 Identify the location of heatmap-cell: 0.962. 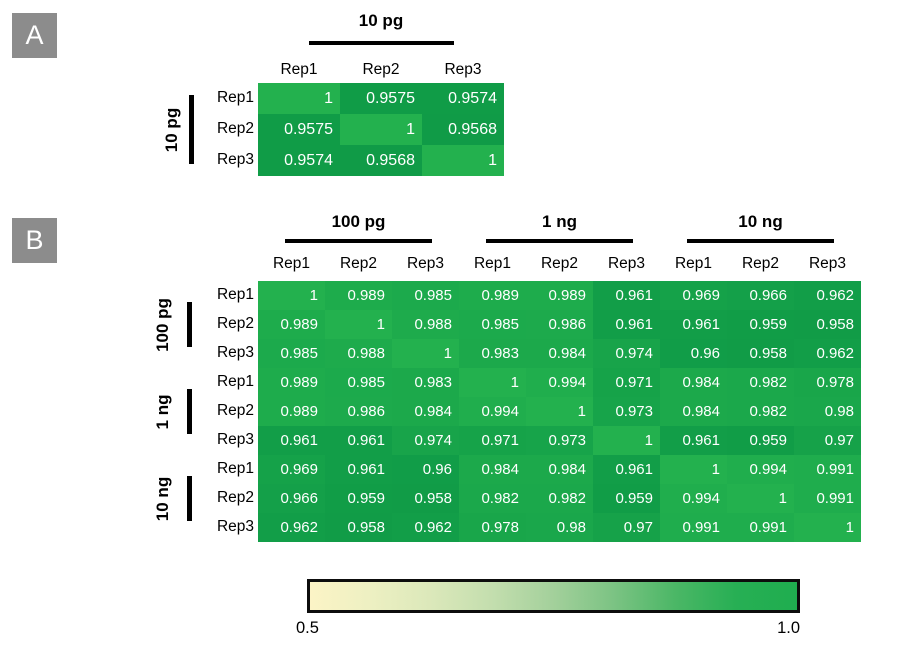
(827, 353).